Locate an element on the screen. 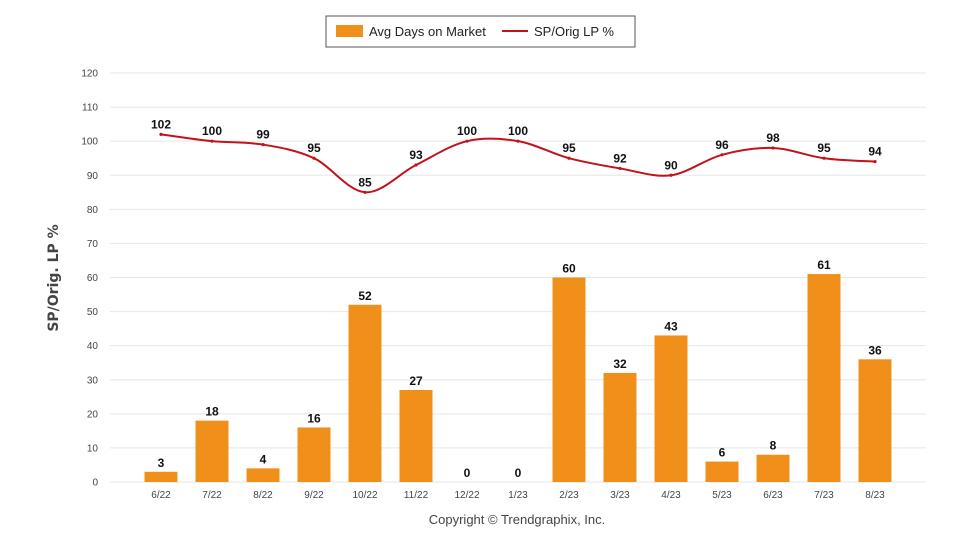  line-series is located at coordinates (518, 163).